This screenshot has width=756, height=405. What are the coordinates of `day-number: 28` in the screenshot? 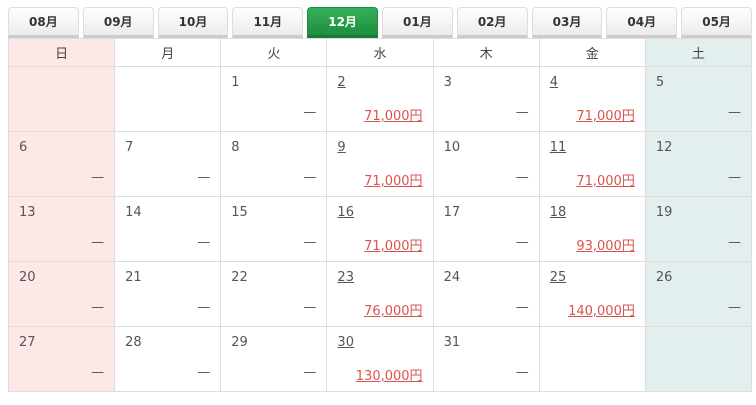 It's located at (133, 342).